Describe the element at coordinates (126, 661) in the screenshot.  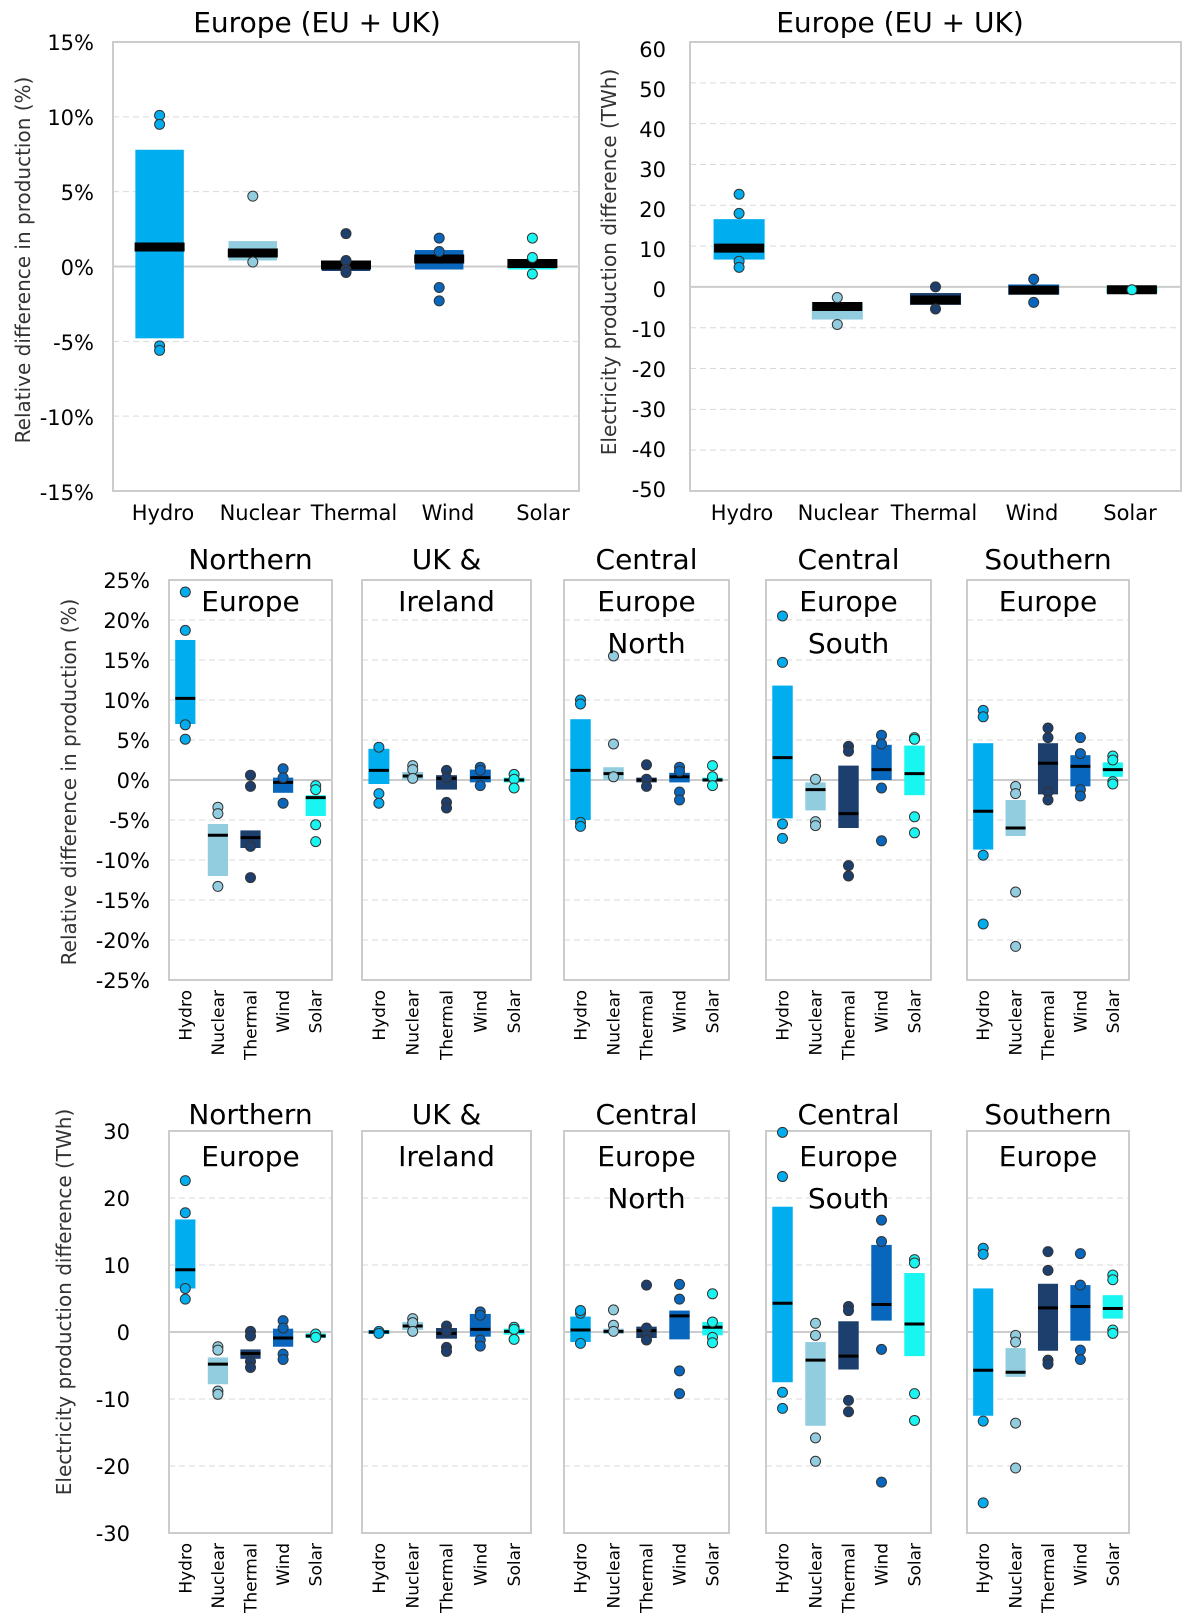
I see `y-tick-label: 15%` at that location.